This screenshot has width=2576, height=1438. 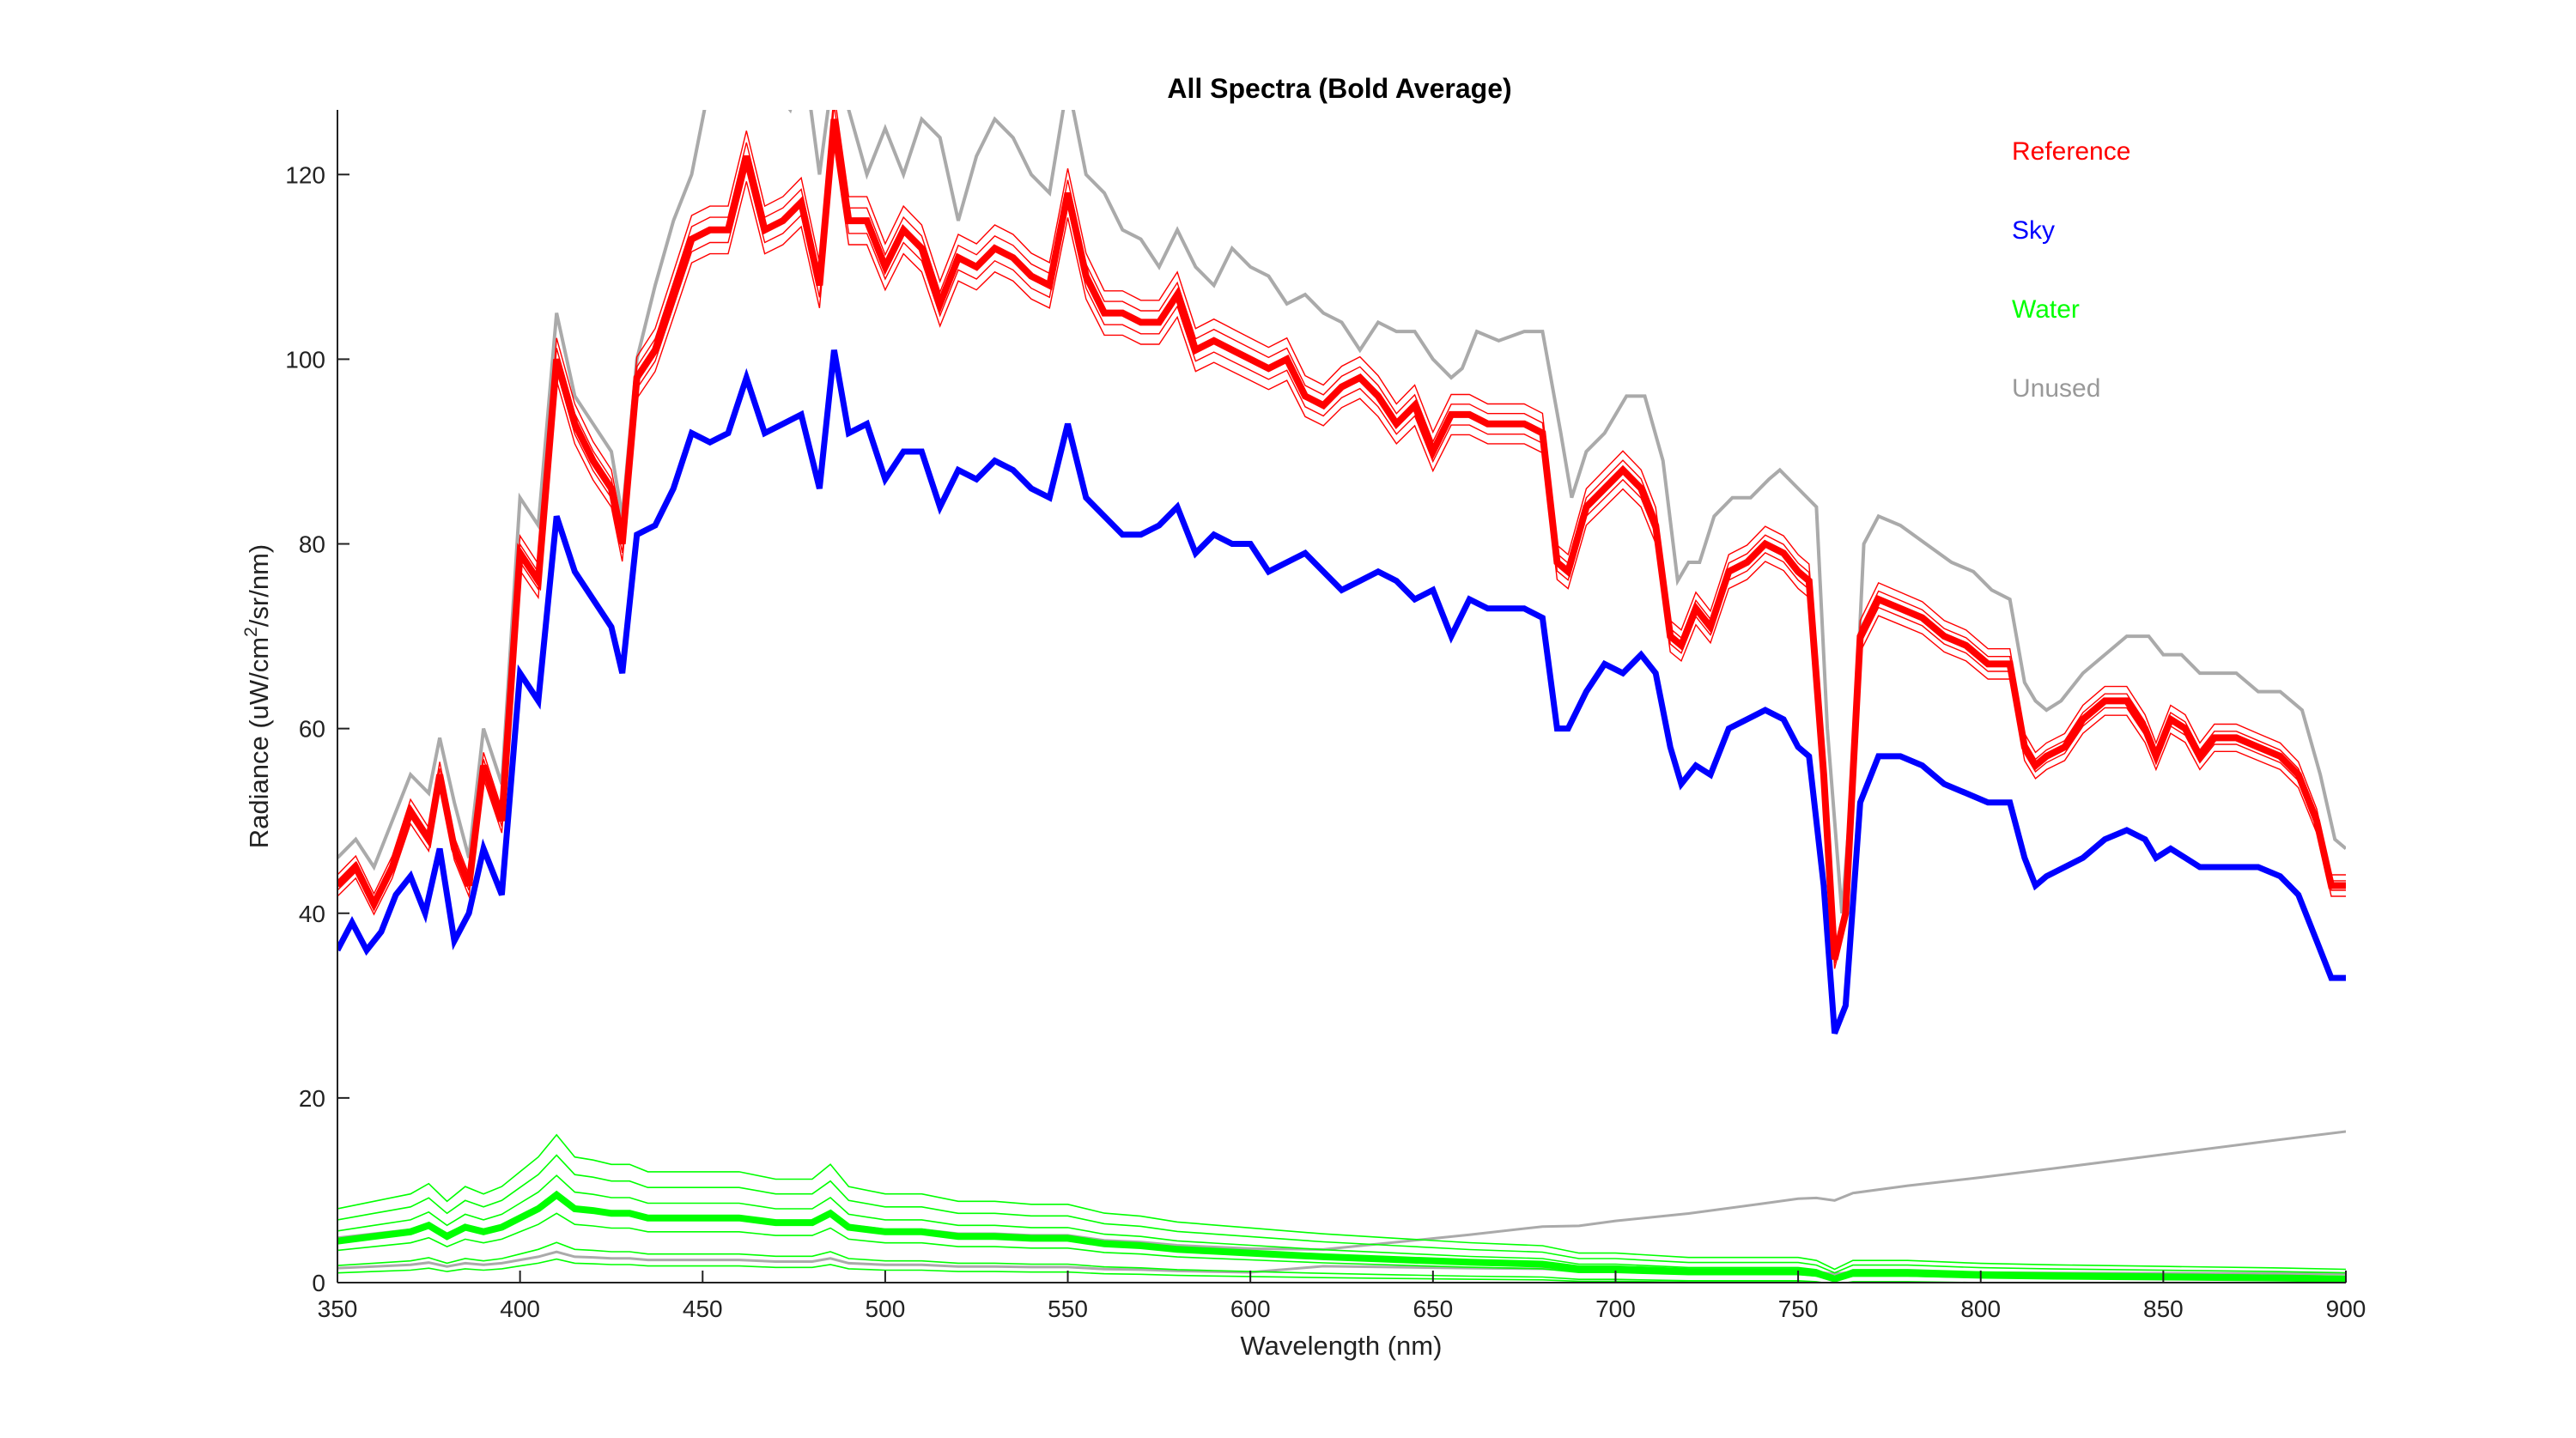 What do you see at coordinates (2071, 270) in the screenshot?
I see `legend: Reference Sky Water Unused` at bounding box center [2071, 270].